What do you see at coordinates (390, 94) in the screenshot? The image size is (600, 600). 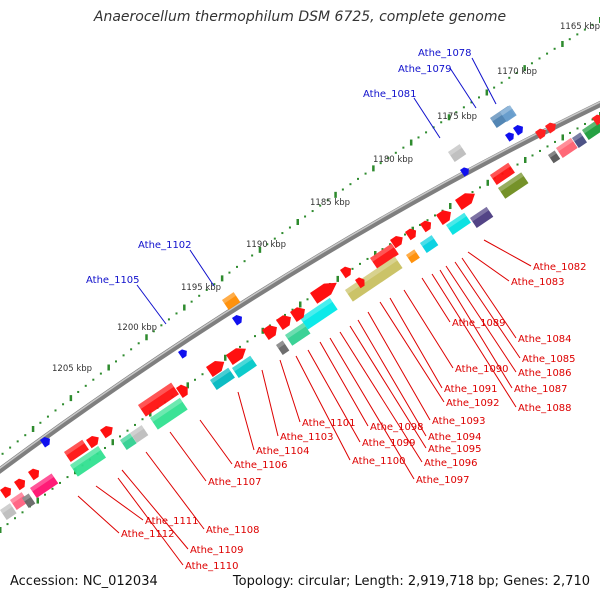 I see `gene-label-forward: Athe_1081` at bounding box center [390, 94].